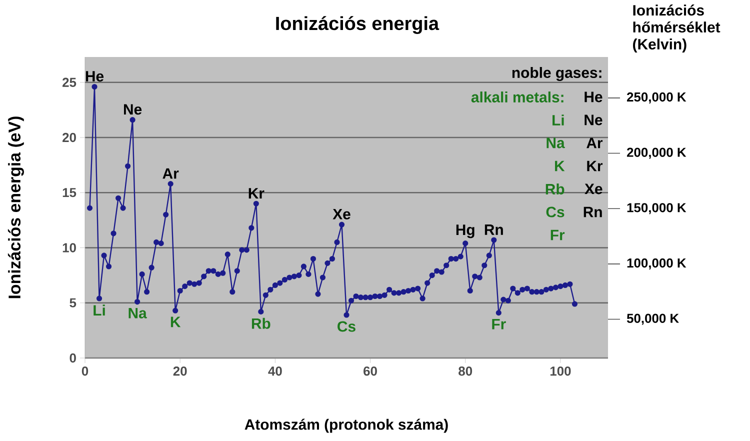 This screenshot has height=441, width=750. What do you see at coordinates (275, 371) in the screenshot?
I see `x-tick-label: 40` at bounding box center [275, 371].